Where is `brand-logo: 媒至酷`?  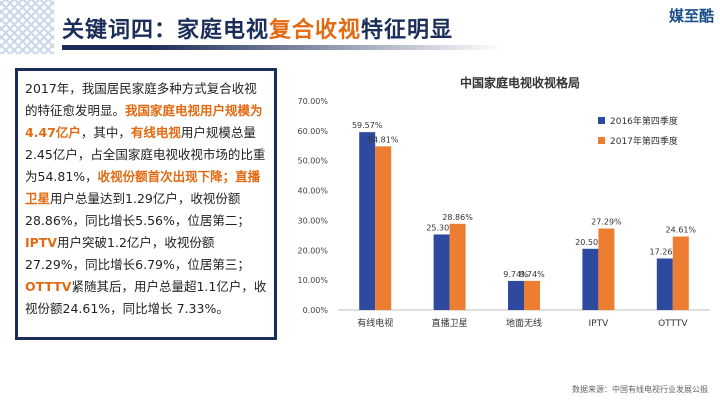 brand-logo: 媒至酷 is located at coordinates (691, 16).